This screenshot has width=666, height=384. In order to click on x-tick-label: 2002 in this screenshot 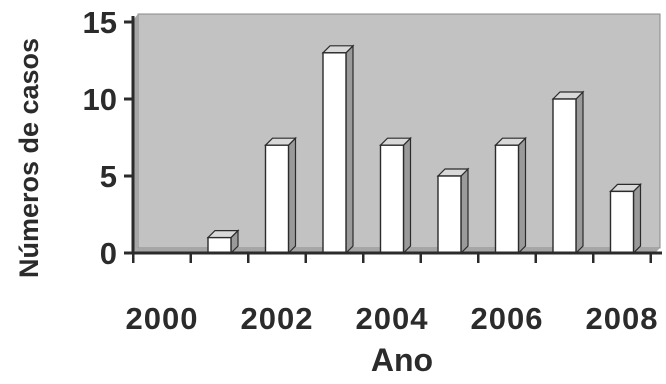, I will do `click(277, 318)`.